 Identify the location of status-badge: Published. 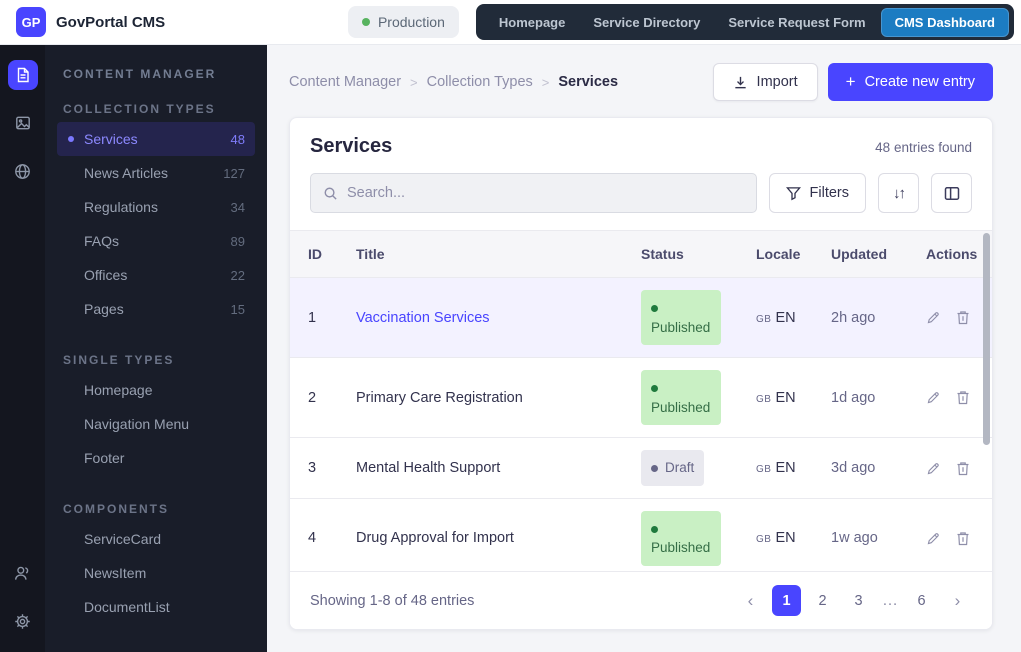
(681, 318).